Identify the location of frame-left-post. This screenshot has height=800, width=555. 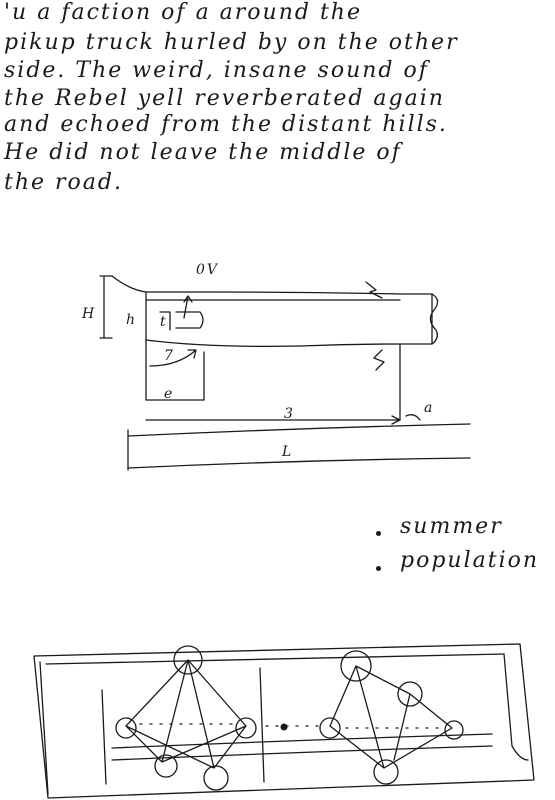
(104, 737).